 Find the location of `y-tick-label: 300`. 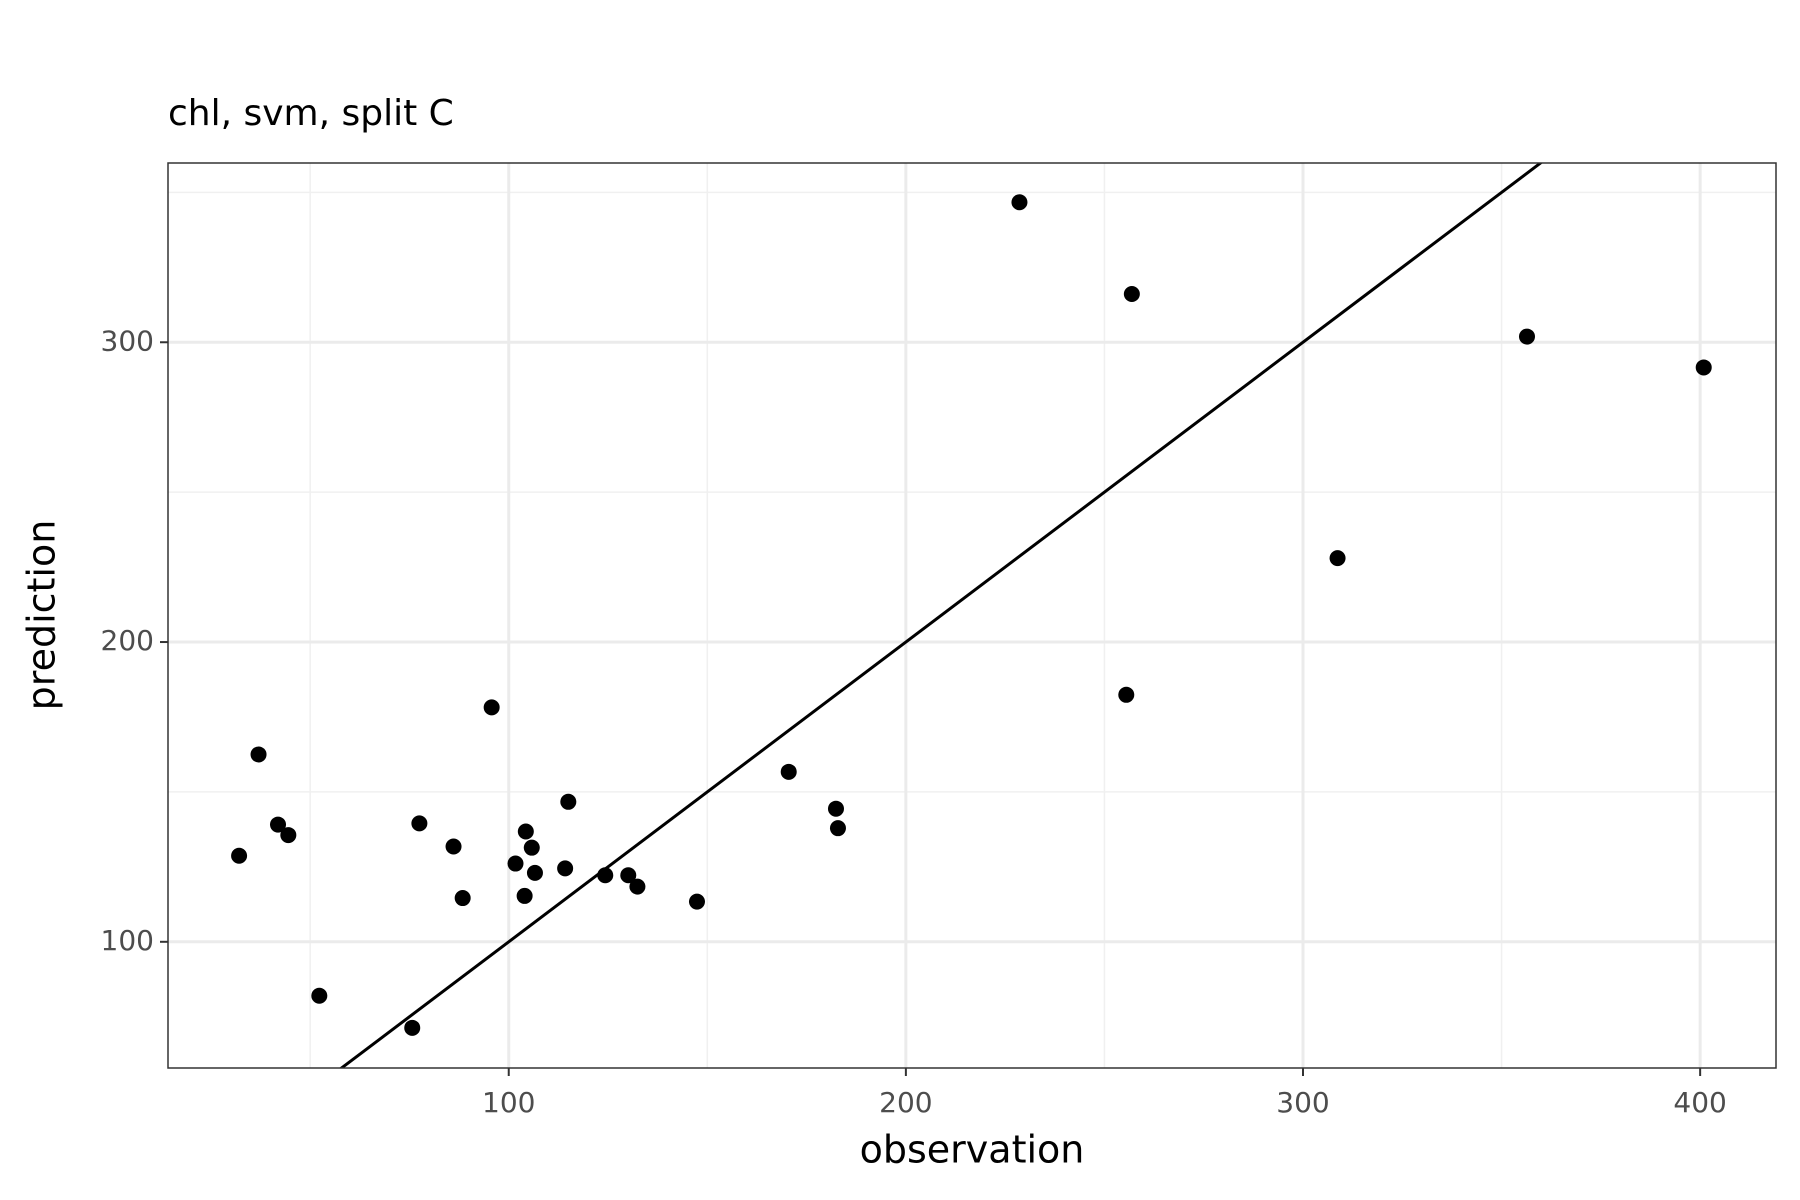

y-tick-label: 300 is located at coordinates (127, 340).